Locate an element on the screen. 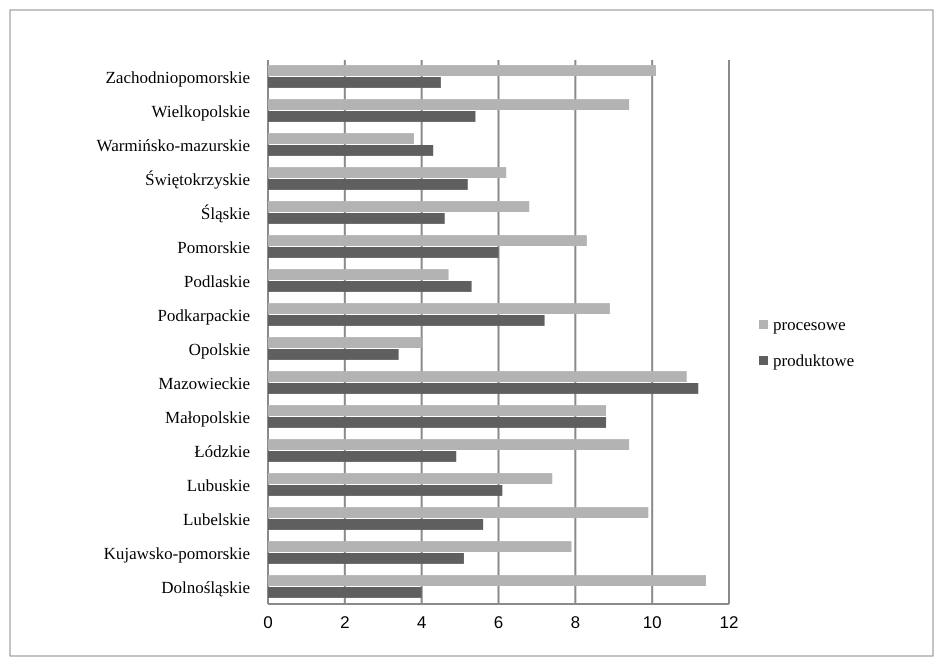  legend-label: procesowe is located at coordinates (809, 324).